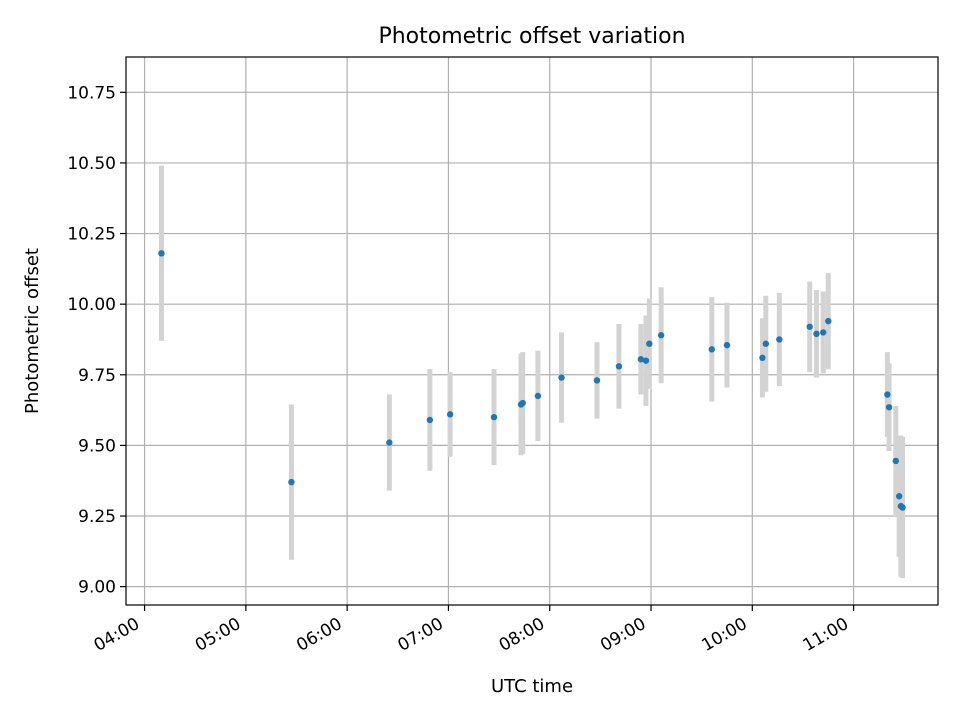 The height and width of the screenshot is (720, 960). I want to click on y-tick-label: 9.75, so click(97, 376).